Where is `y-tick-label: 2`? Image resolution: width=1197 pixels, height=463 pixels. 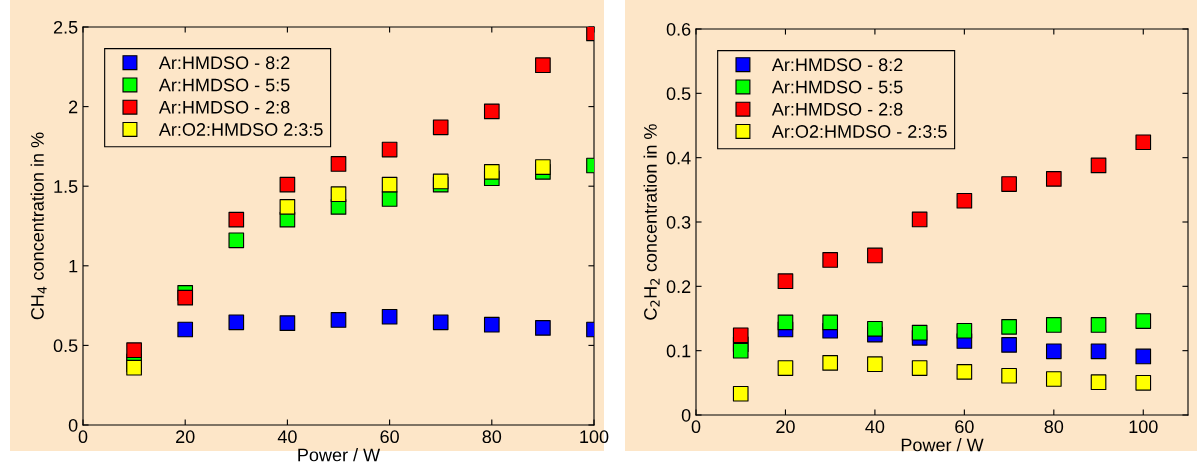
y-tick-label: 2 is located at coordinates (73, 107).